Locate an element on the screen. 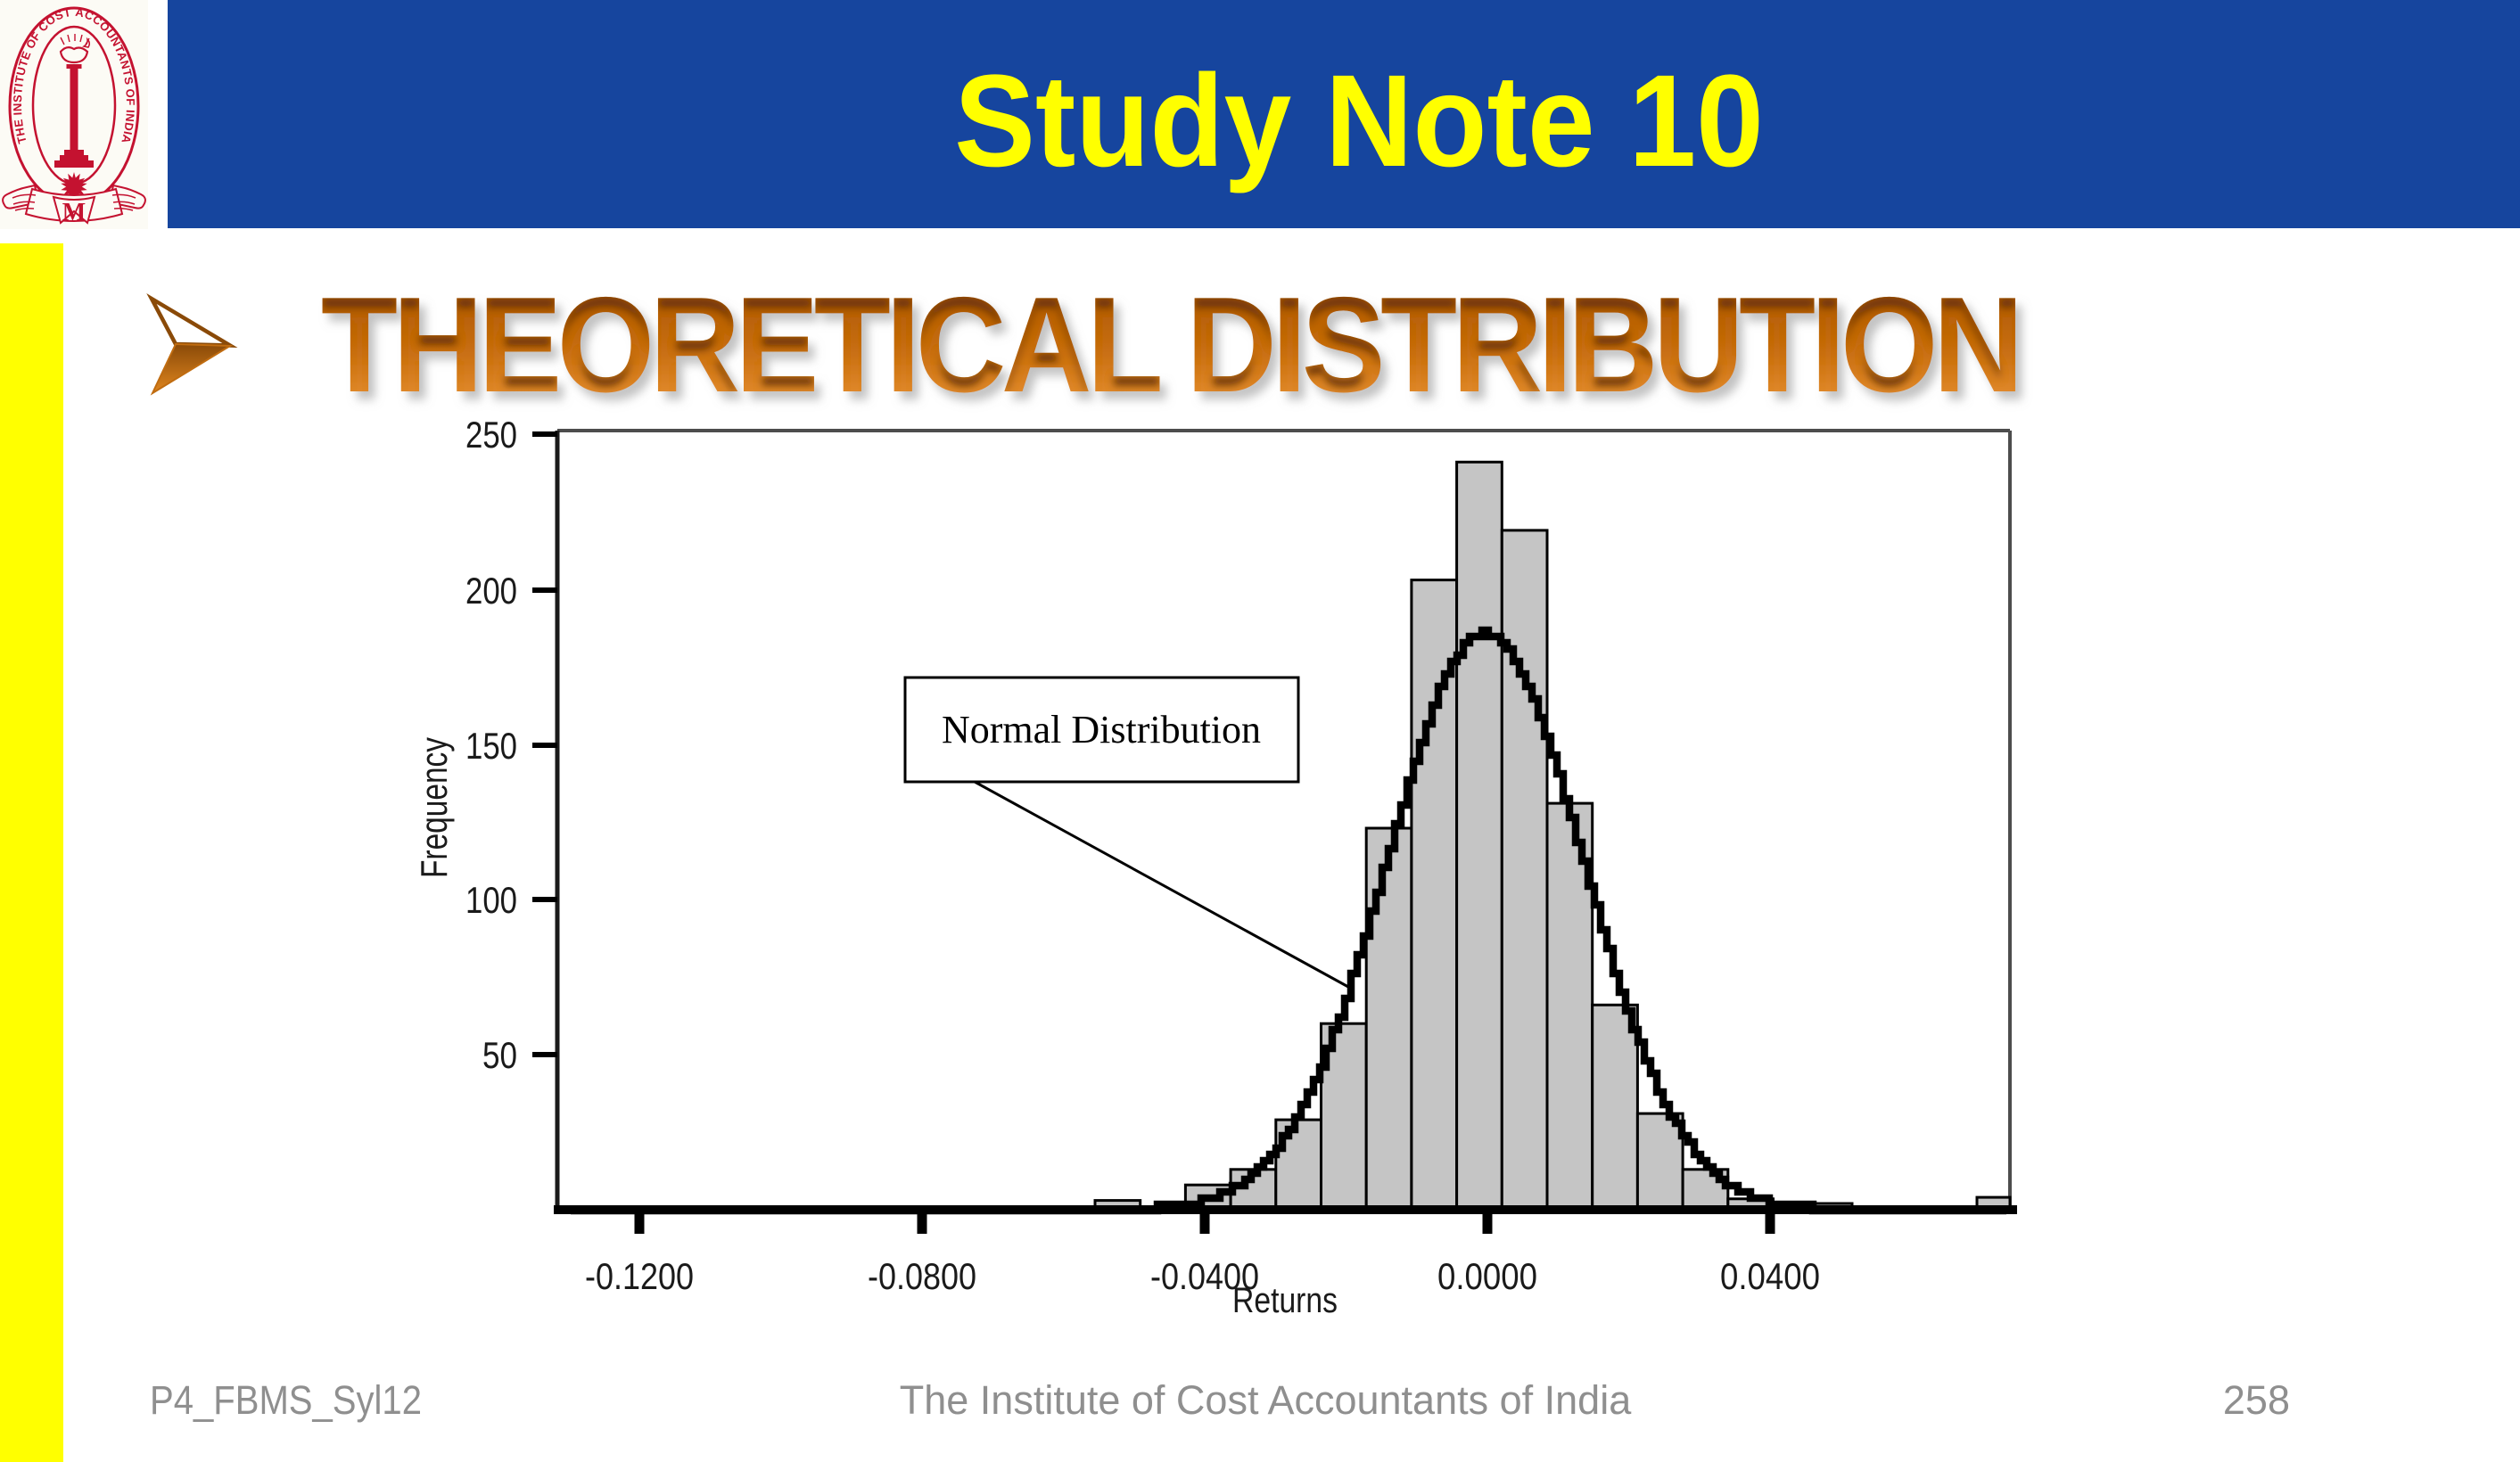  svg-text: M is located at coordinates (74, 212).